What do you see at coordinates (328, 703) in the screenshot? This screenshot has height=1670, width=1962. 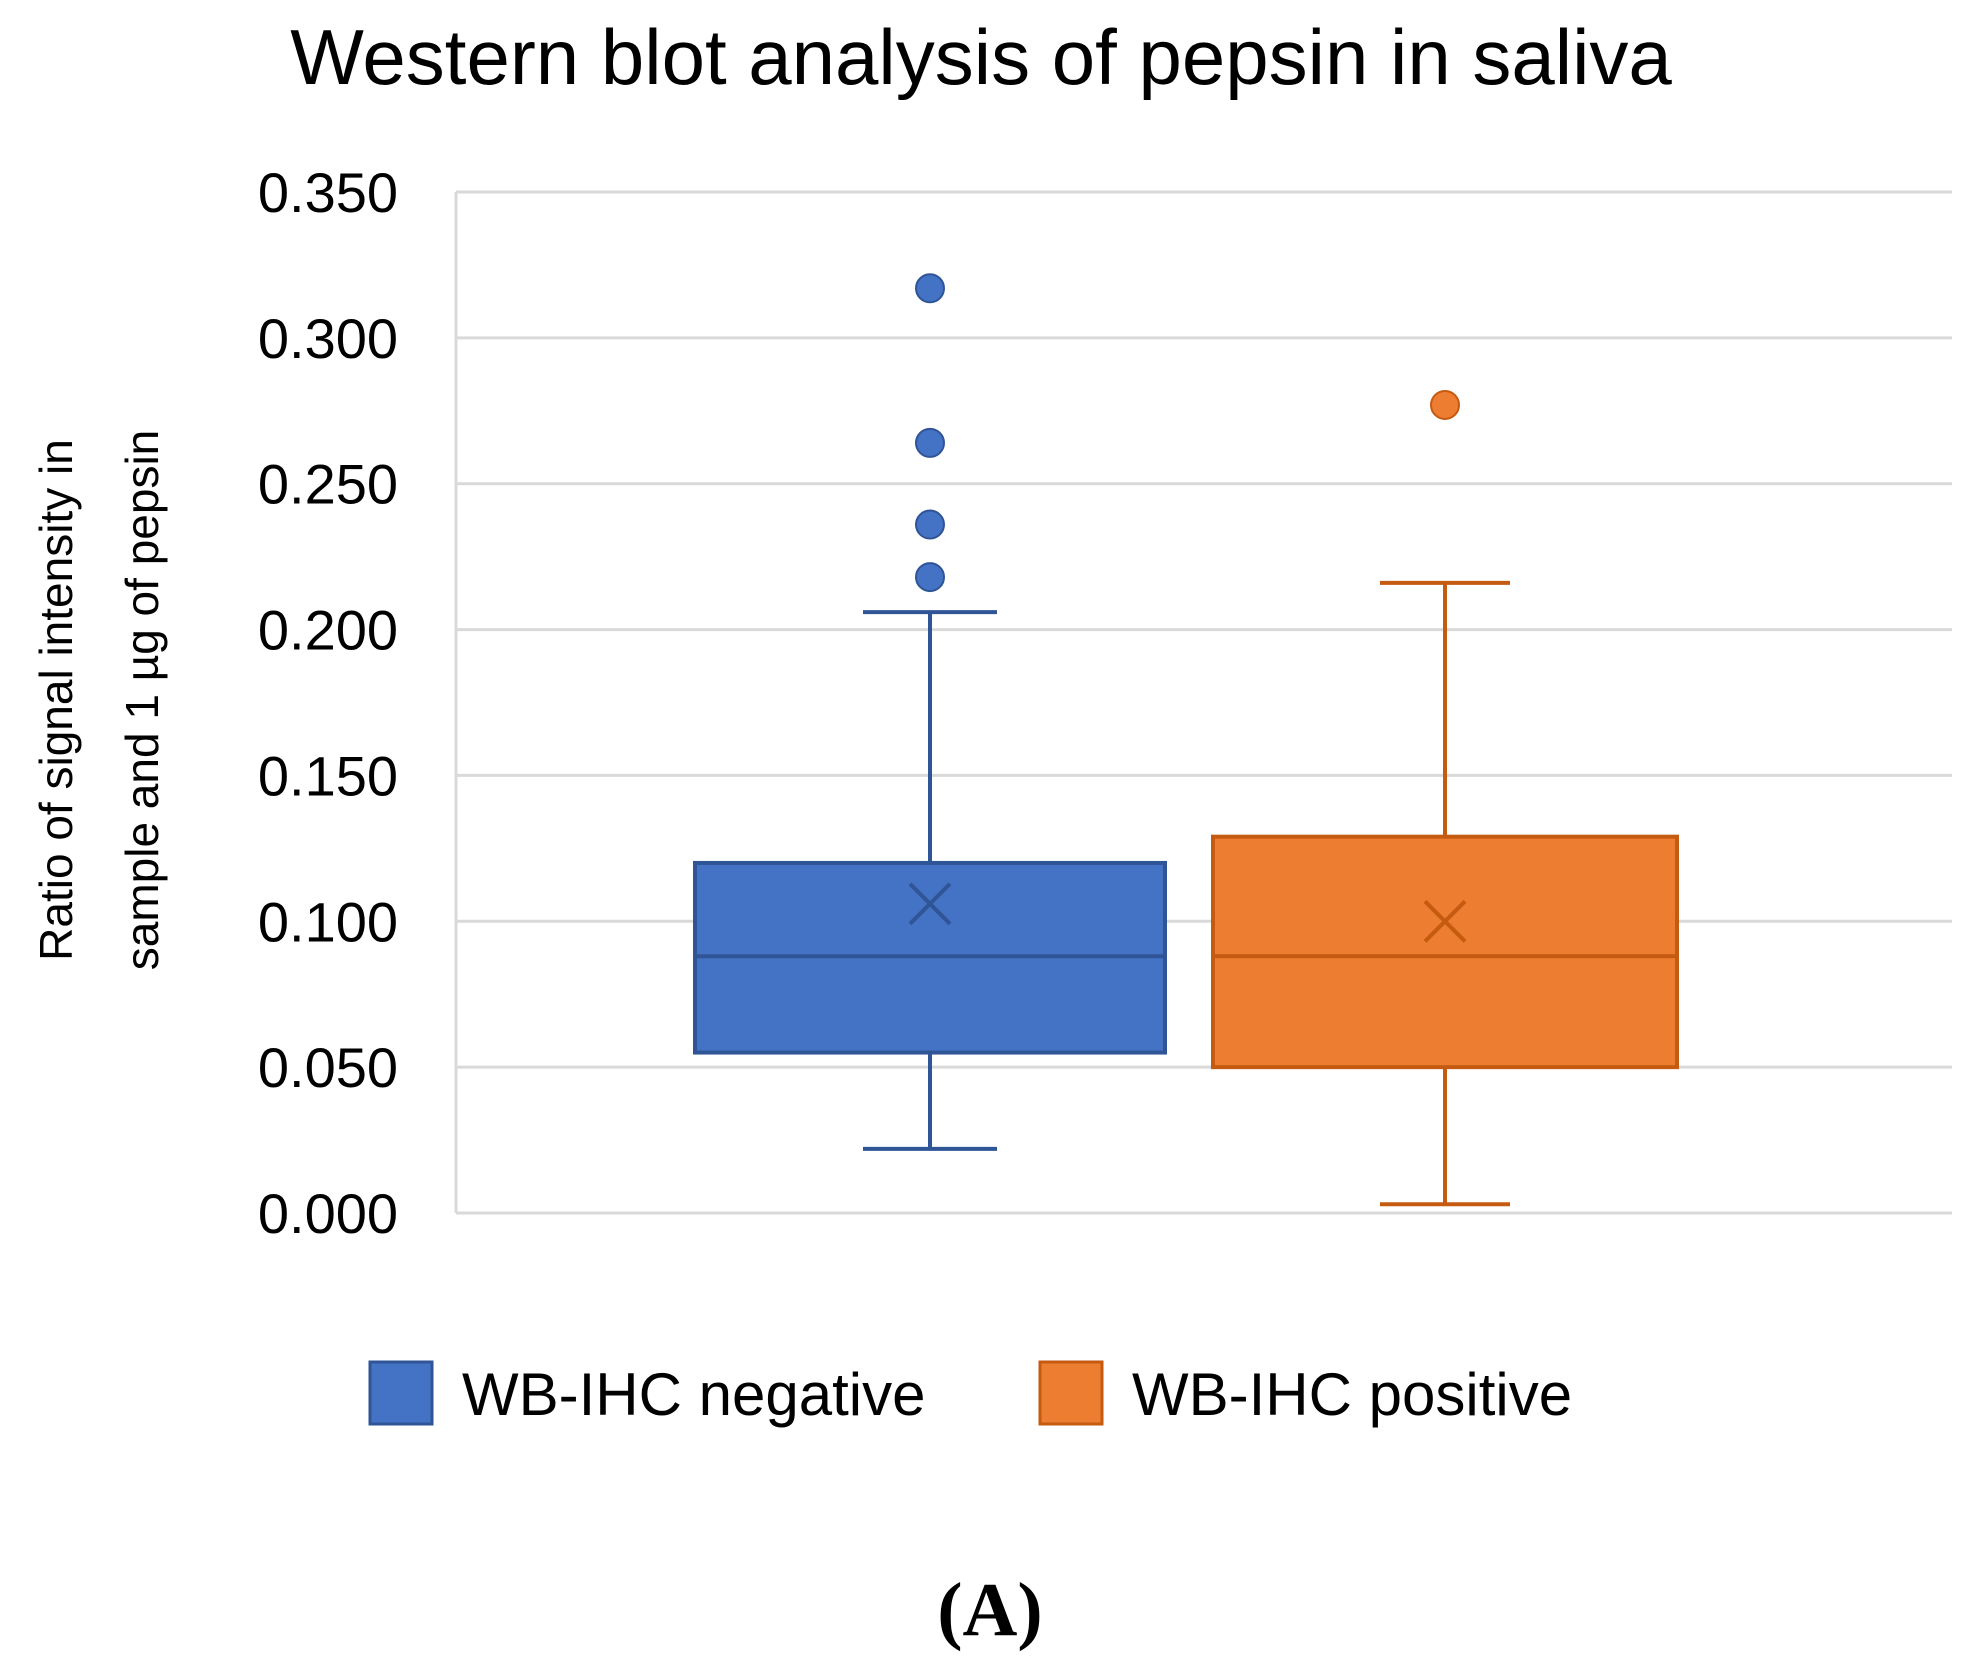 I see `y-axis-ticks: 0.000 0.050 0.100 0.150 0.200 0.250 0.300 0.350` at bounding box center [328, 703].